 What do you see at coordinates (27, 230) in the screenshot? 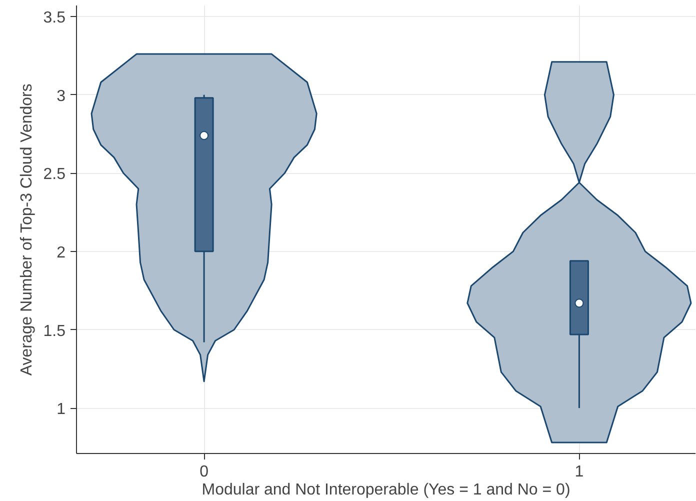
I see `y-axis-title: Average Number of Top-3 Cloud Vendors` at bounding box center [27, 230].